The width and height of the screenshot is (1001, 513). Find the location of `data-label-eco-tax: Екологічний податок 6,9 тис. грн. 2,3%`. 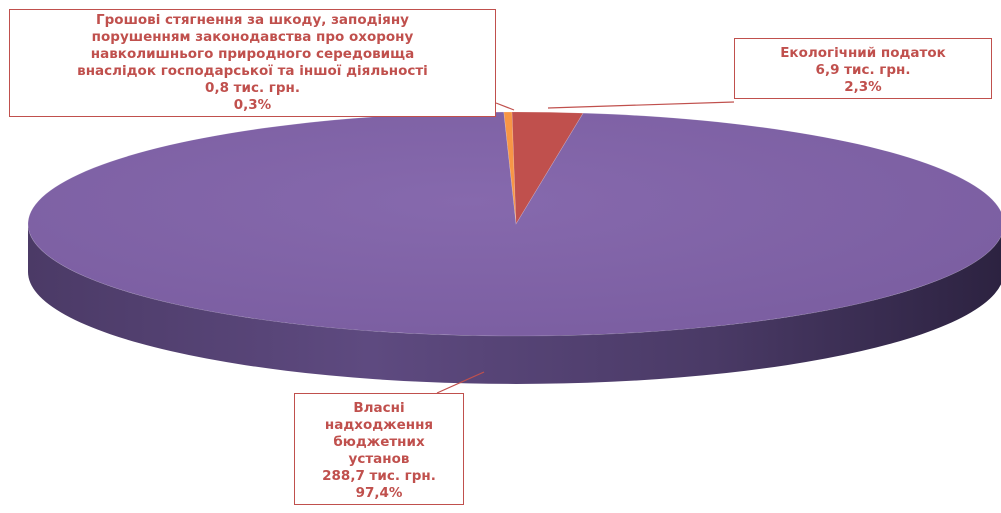

data-label-eco-tax: Екологічний податок 6,9 тис. грн. 2,3% is located at coordinates (863, 68).